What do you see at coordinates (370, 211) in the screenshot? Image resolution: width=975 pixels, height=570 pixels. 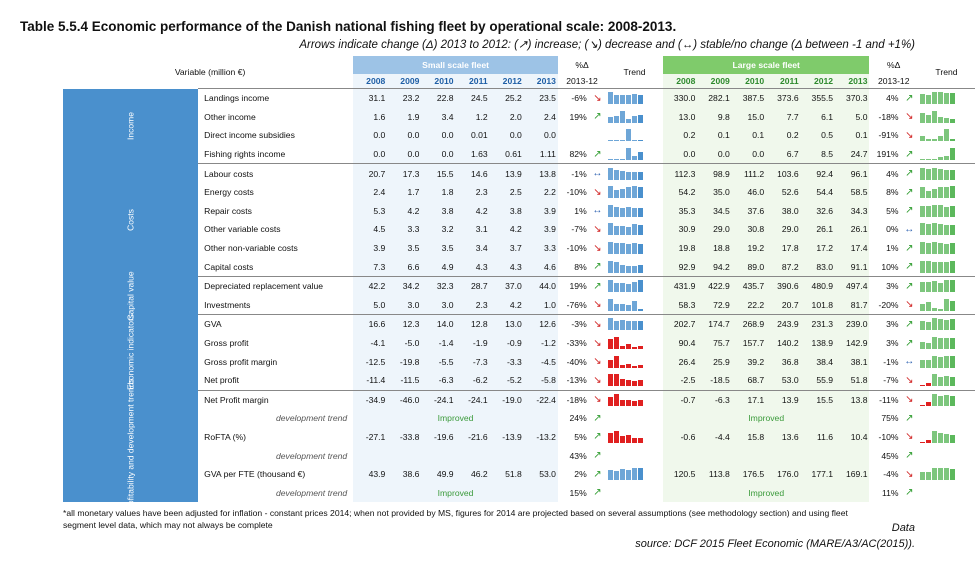 I see `small-value: 5.3` at bounding box center [370, 211].